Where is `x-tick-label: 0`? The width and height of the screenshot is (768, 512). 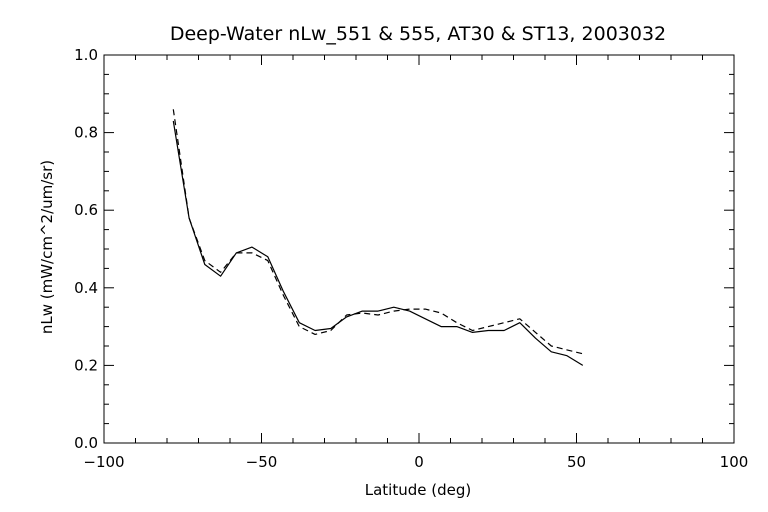
x-tick-label: 0 is located at coordinates (419, 462).